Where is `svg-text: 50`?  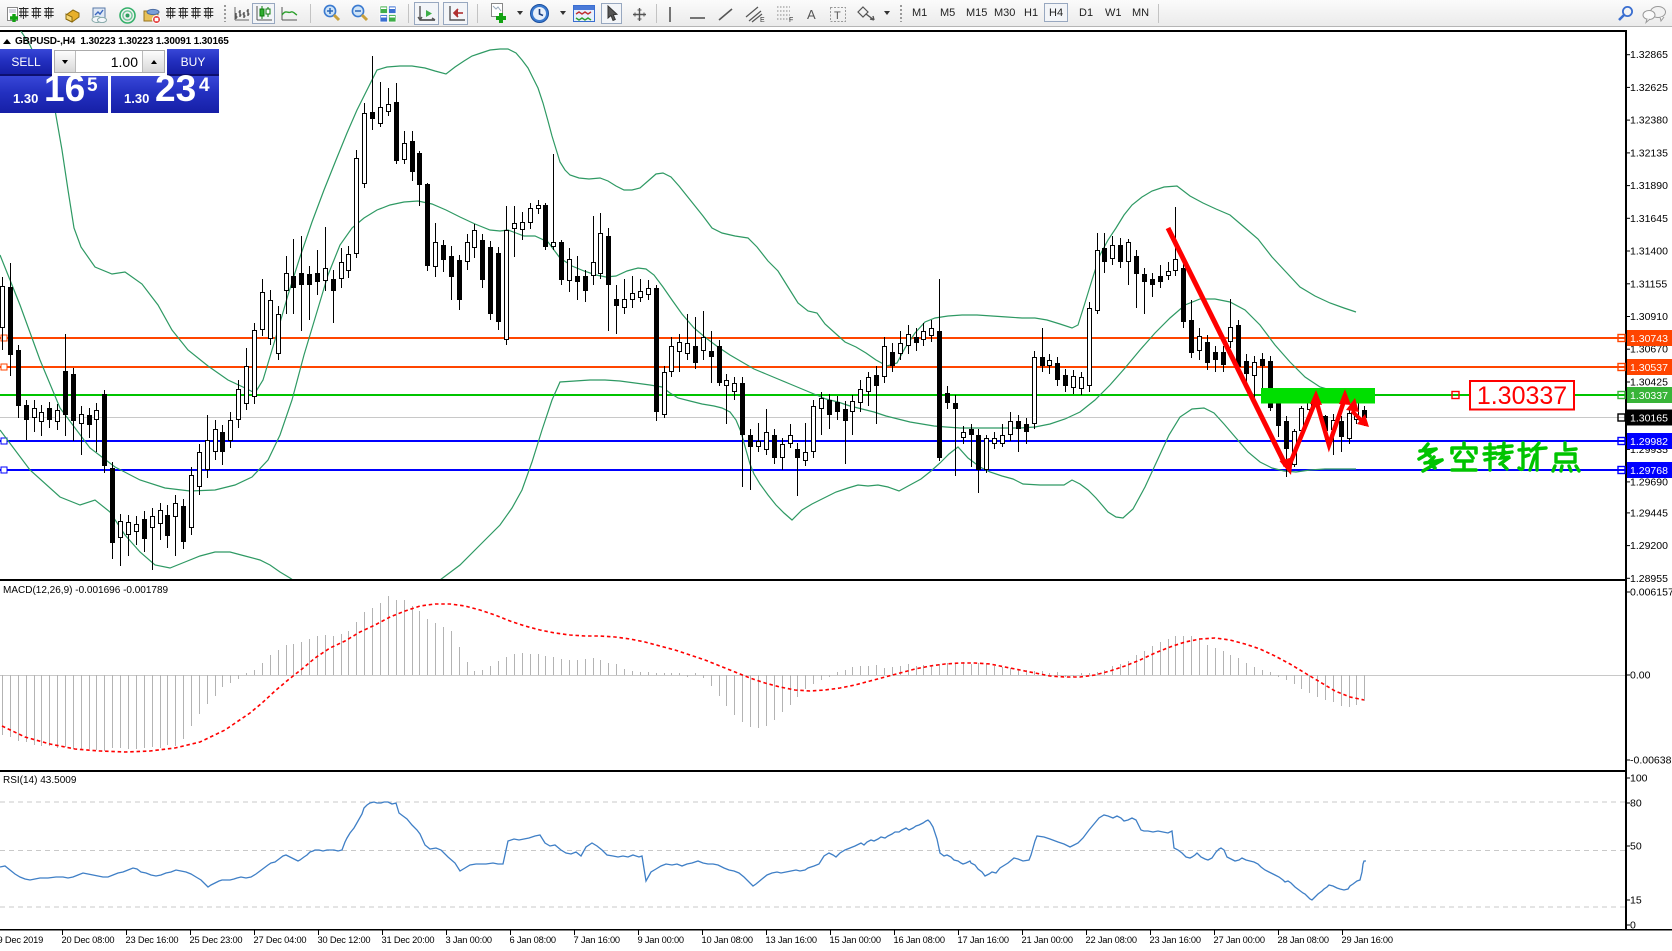
svg-text: 50 is located at coordinates (1636, 847).